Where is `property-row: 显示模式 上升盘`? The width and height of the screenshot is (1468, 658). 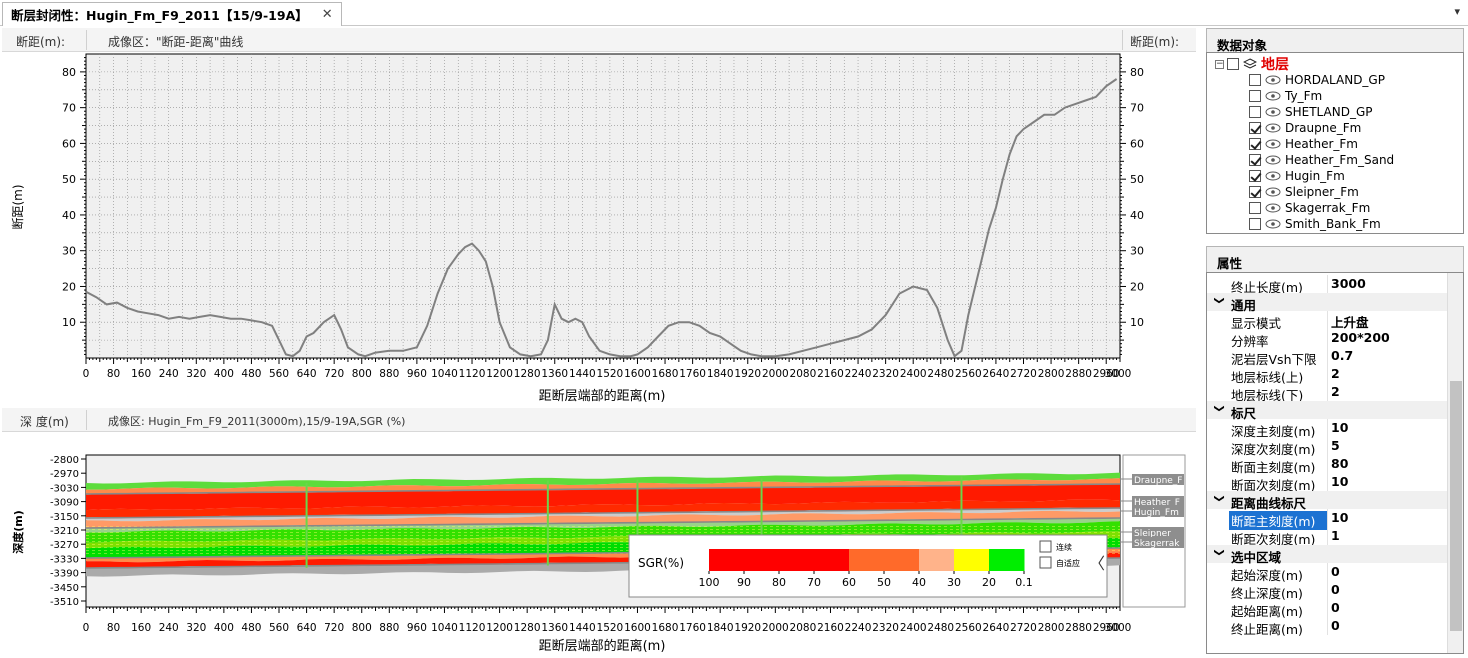
property-row: 显示模式 上升盘 is located at coordinates (1327, 321).